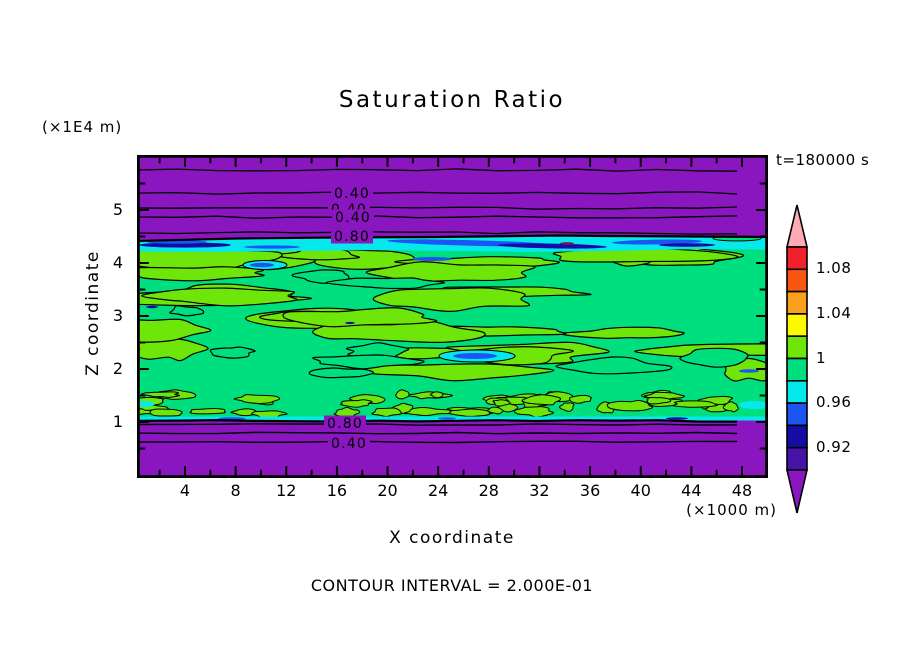  Describe the element at coordinates (286, 490) in the screenshot. I see `x-tick-label: 12` at that location.